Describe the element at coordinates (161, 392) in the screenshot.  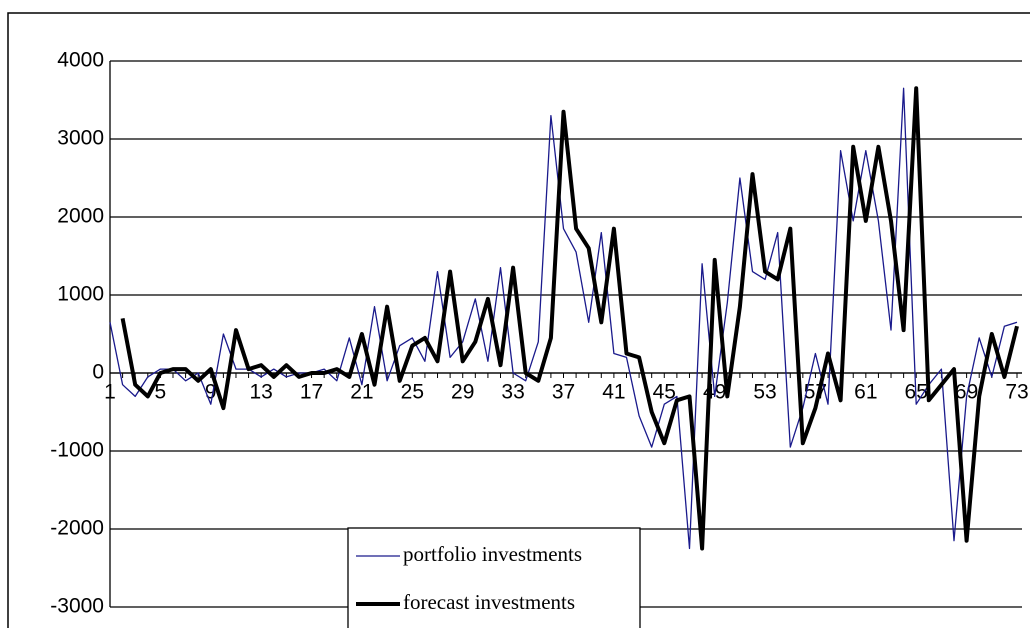
I see `x-tick-label: 5` at that location.